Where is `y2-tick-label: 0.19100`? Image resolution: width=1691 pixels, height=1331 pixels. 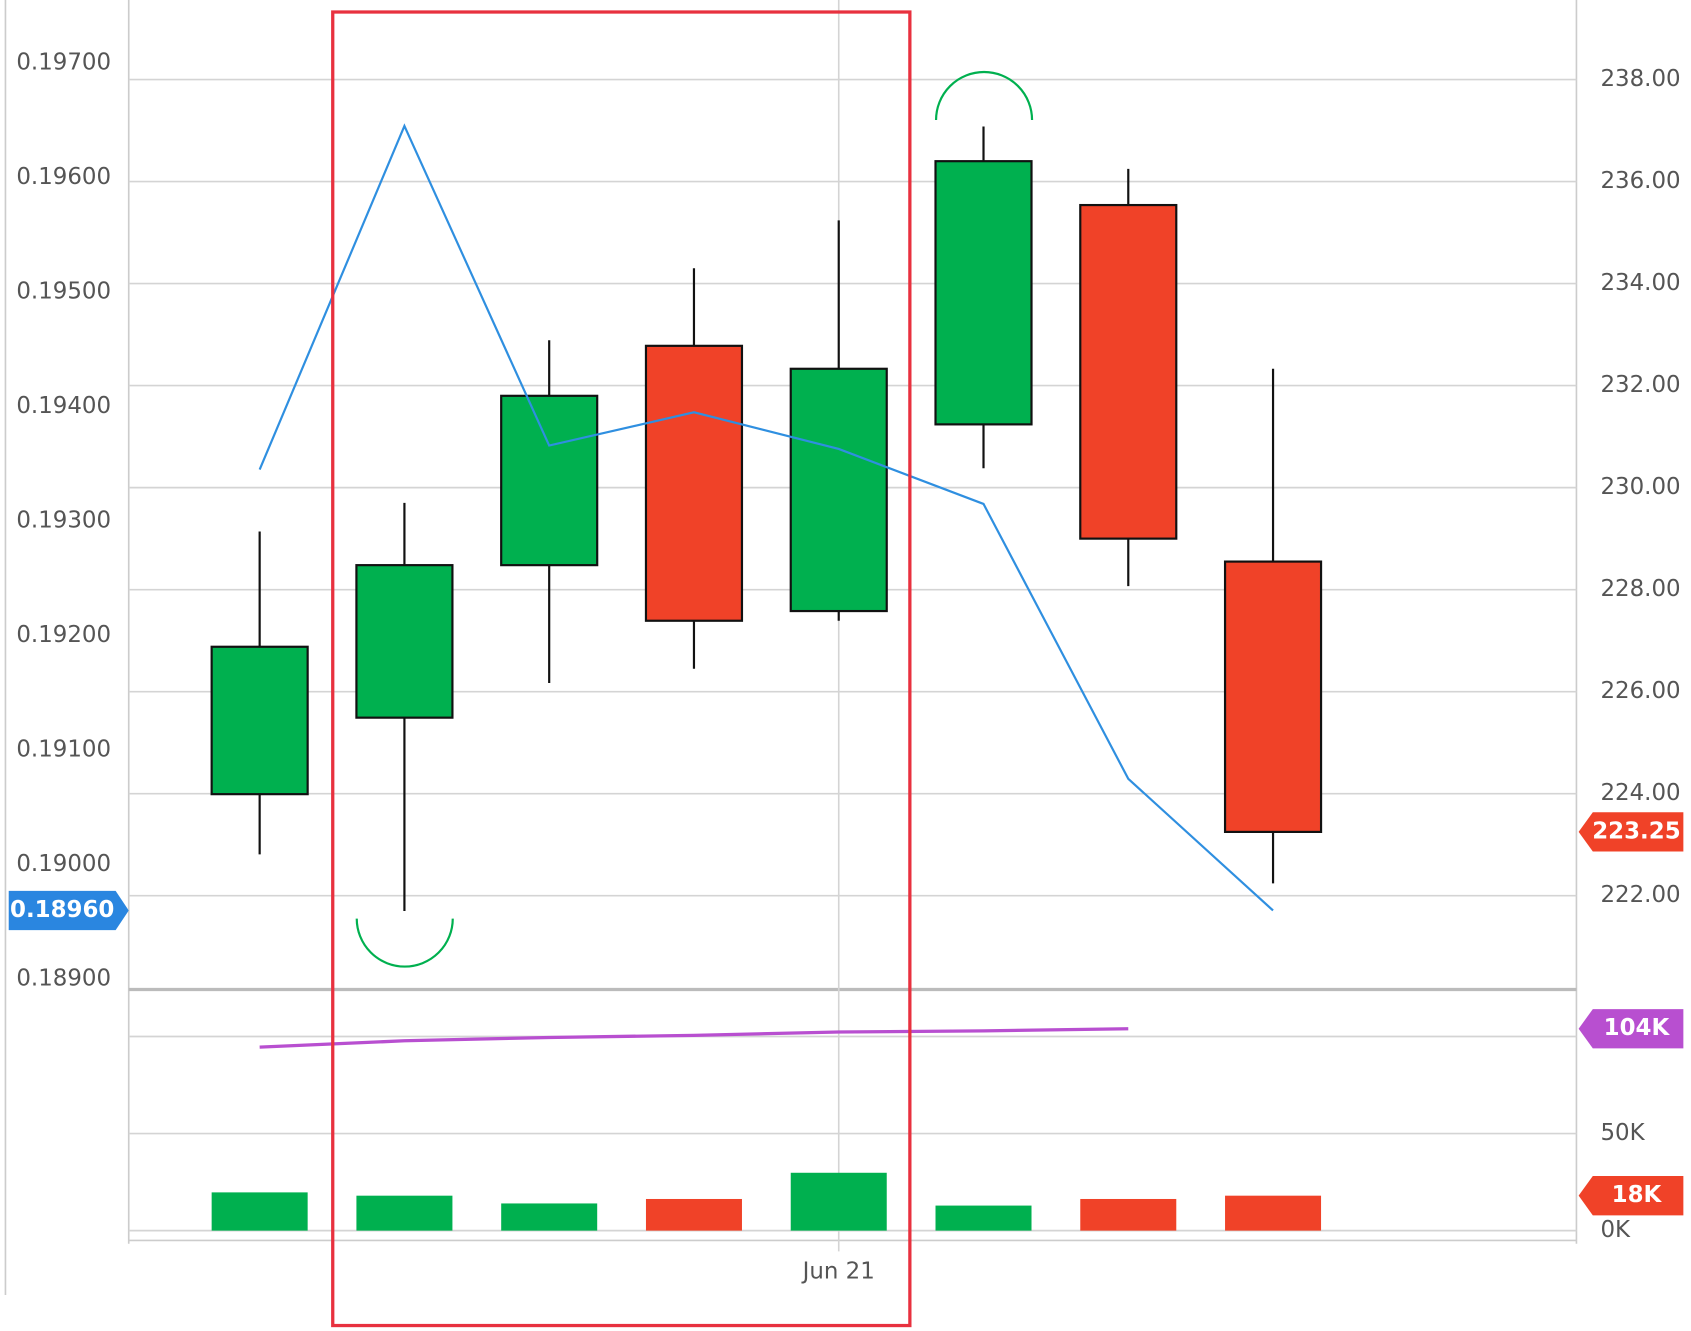 y2-tick-label: 0.19100 is located at coordinates (63, 750).